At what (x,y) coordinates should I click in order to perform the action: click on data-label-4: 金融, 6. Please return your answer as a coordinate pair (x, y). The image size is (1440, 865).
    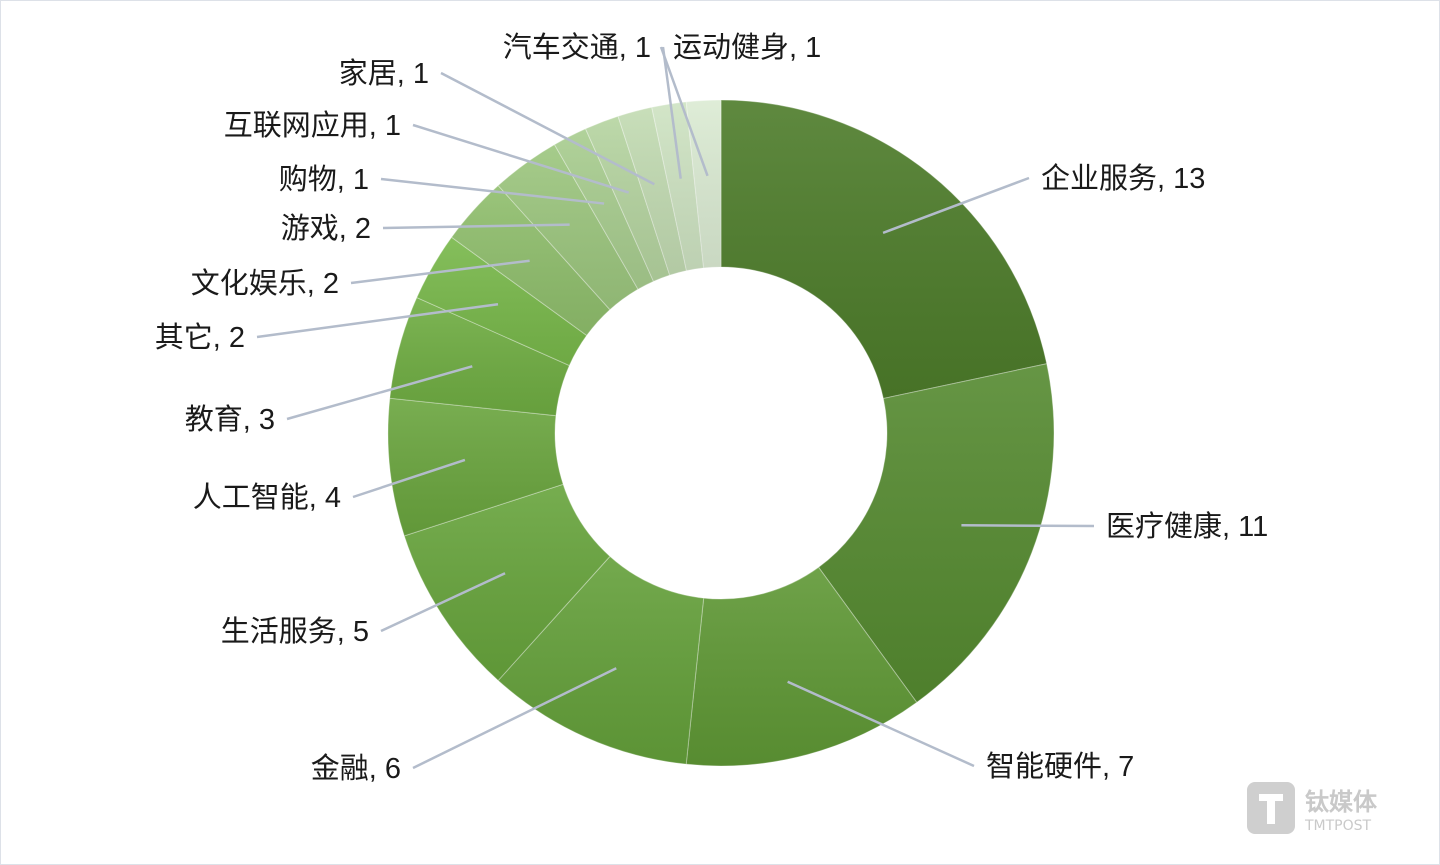
    Looking at the image, I should click on (356, 768).